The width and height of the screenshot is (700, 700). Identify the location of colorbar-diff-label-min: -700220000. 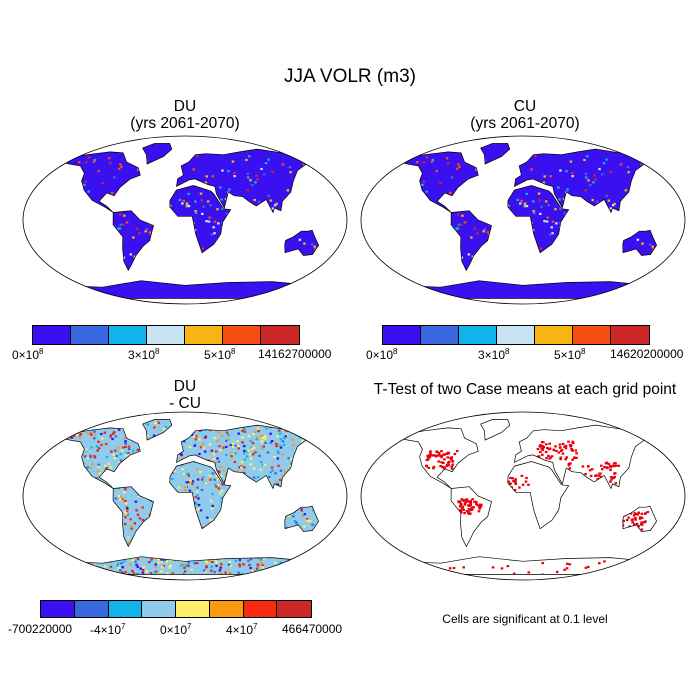
(40, 629).